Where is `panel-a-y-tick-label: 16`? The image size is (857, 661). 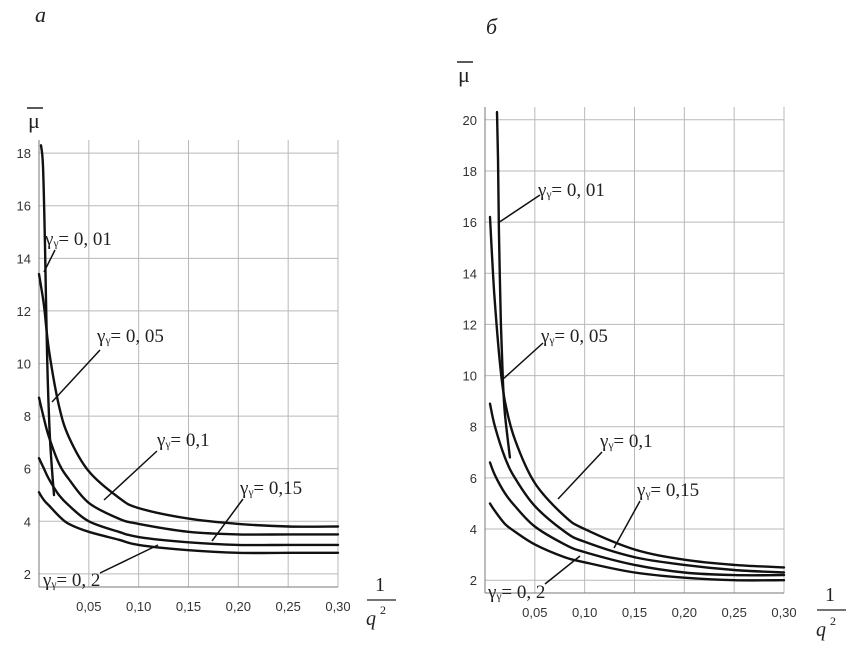
panel-a-y-tick-label: 16 is located at coordinates (24, 206).